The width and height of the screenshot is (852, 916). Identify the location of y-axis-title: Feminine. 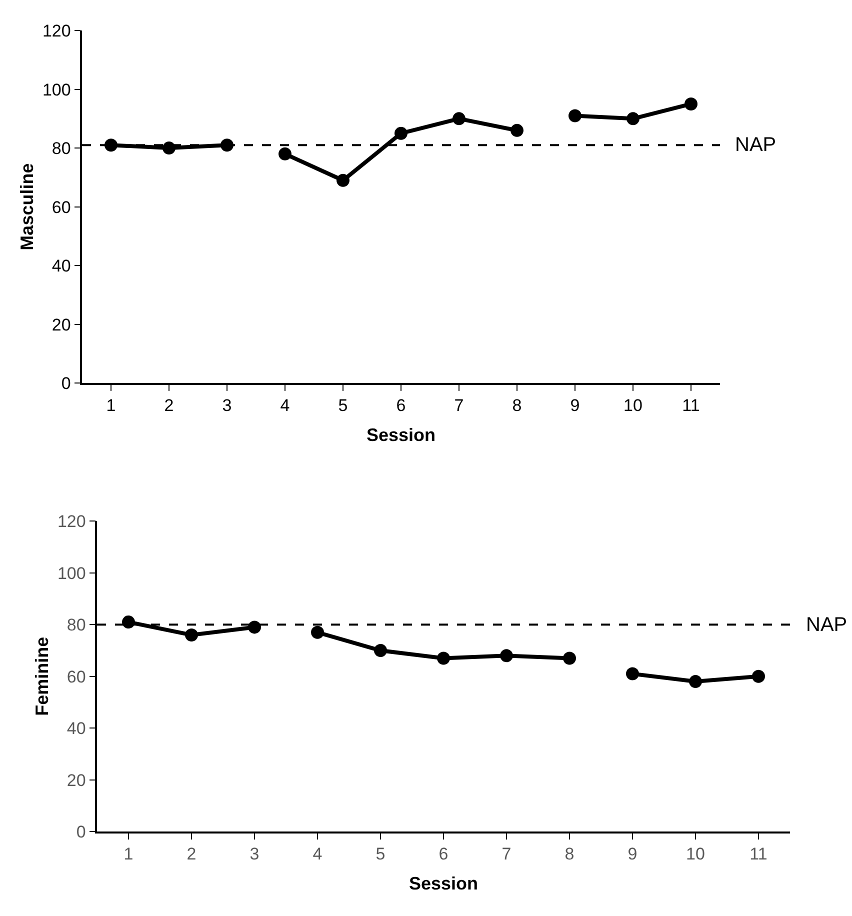
(42, 676).